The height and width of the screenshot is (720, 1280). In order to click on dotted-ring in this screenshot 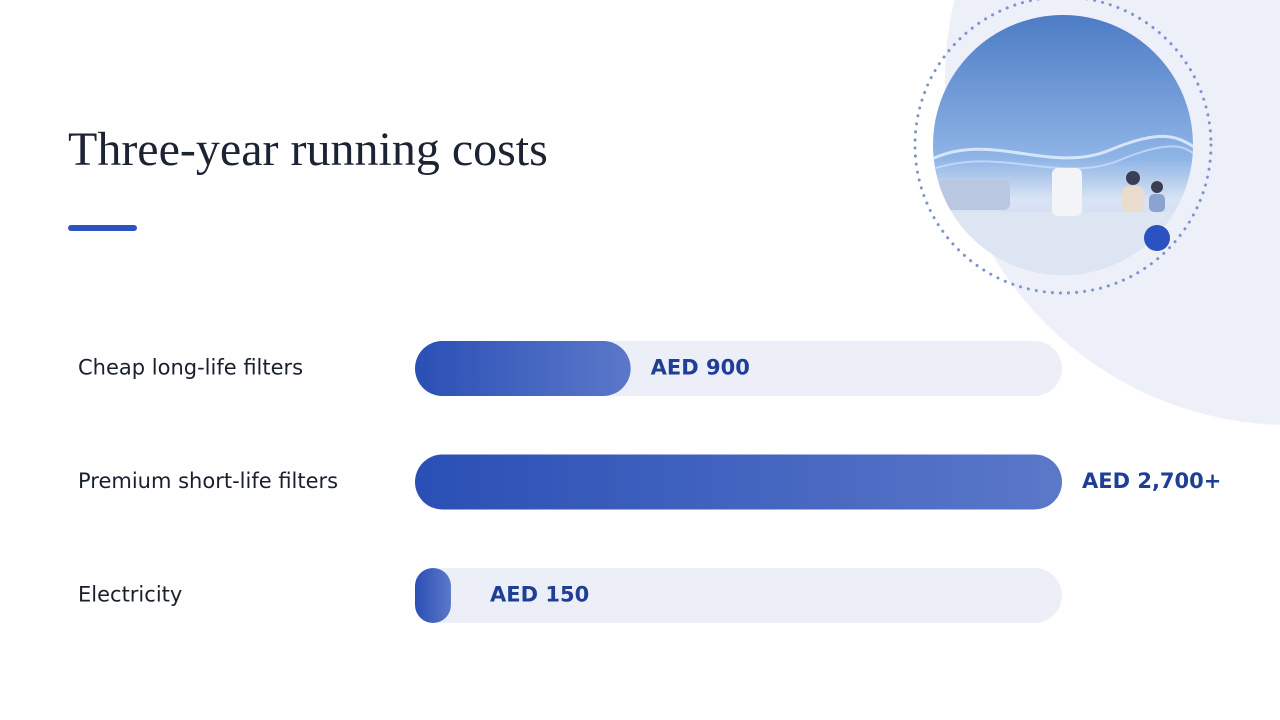, I will do `click(1063, 147)`.